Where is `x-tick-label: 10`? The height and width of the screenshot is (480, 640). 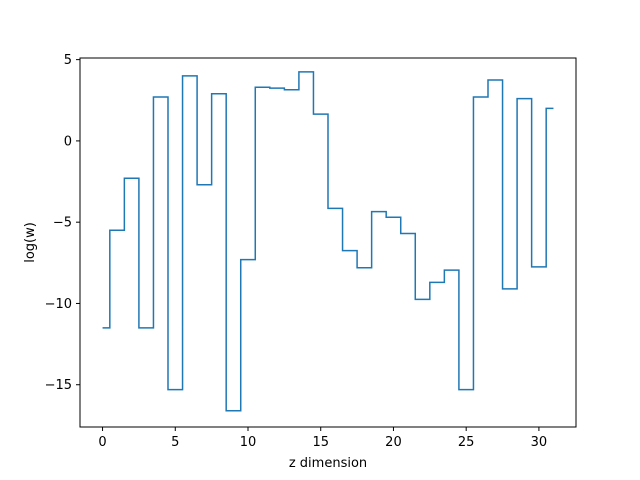
x-tick-label: 10 is located at coordinates (248, 442).